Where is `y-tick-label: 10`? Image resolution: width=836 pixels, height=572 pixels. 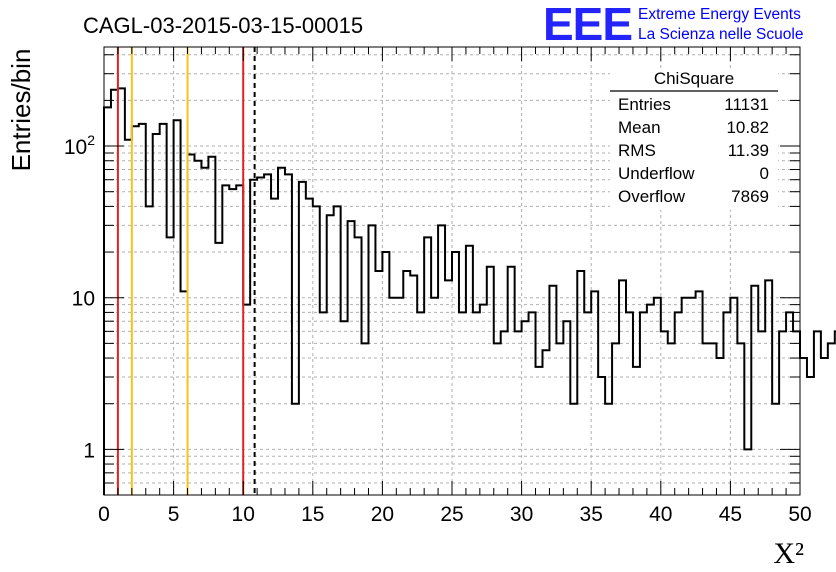 y-tick-label: 10 is located at coordinates (83, 299).